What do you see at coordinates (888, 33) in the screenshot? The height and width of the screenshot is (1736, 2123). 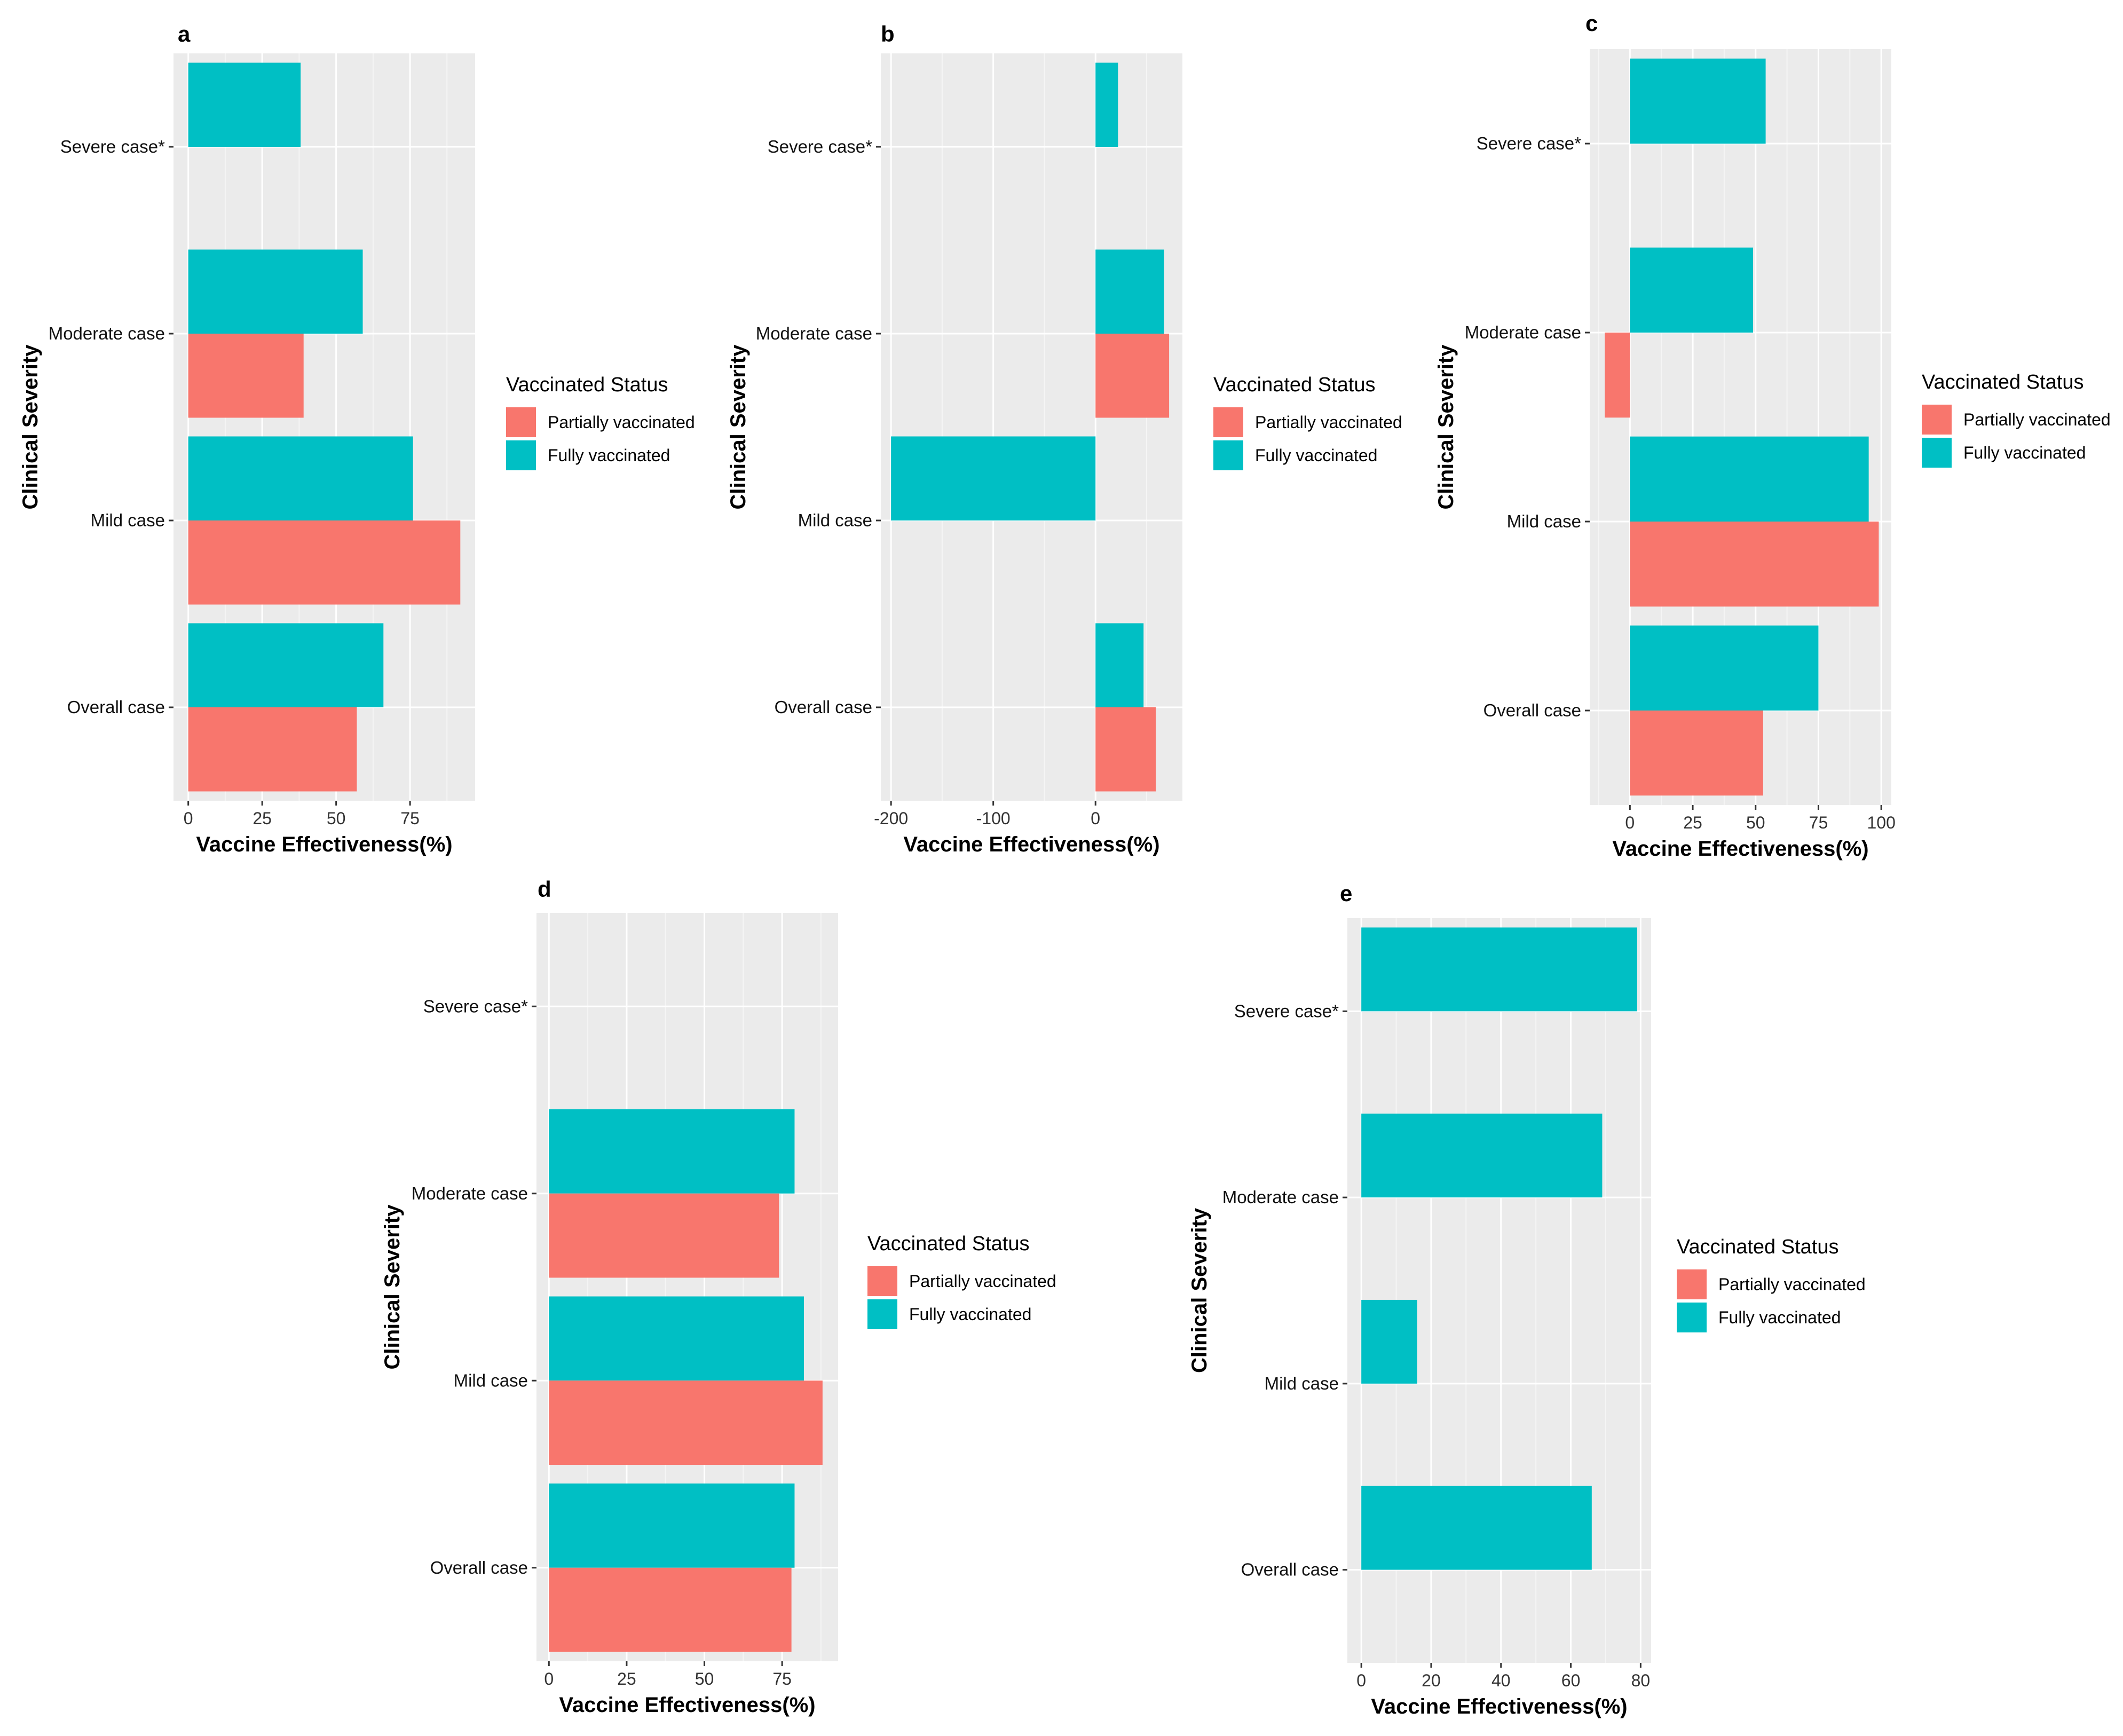 I see `panel-label: b` at bounding box center [888, 33].